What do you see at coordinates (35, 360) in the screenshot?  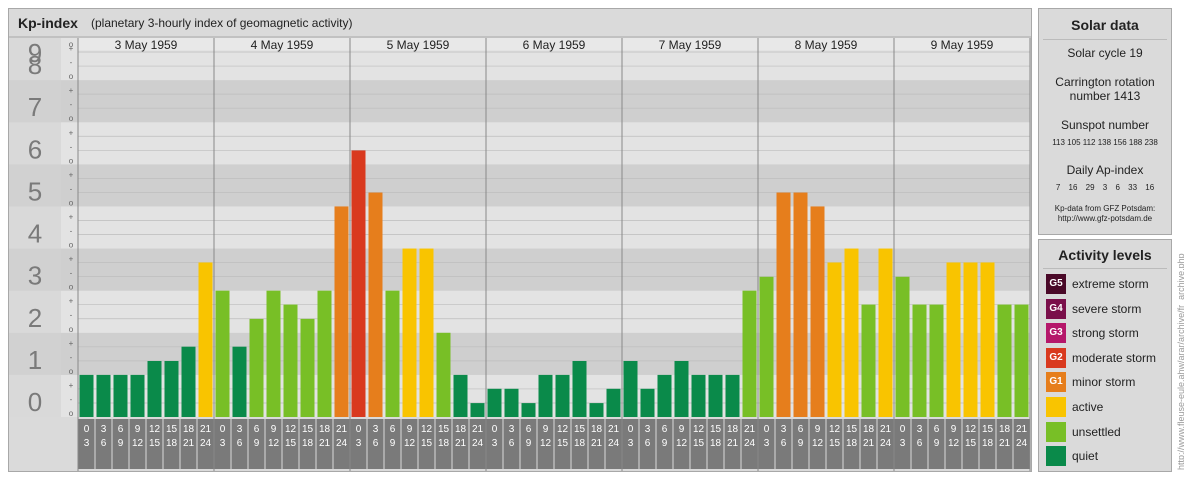 I see `y-tick-label: 1` at bounding box center [35, 360].